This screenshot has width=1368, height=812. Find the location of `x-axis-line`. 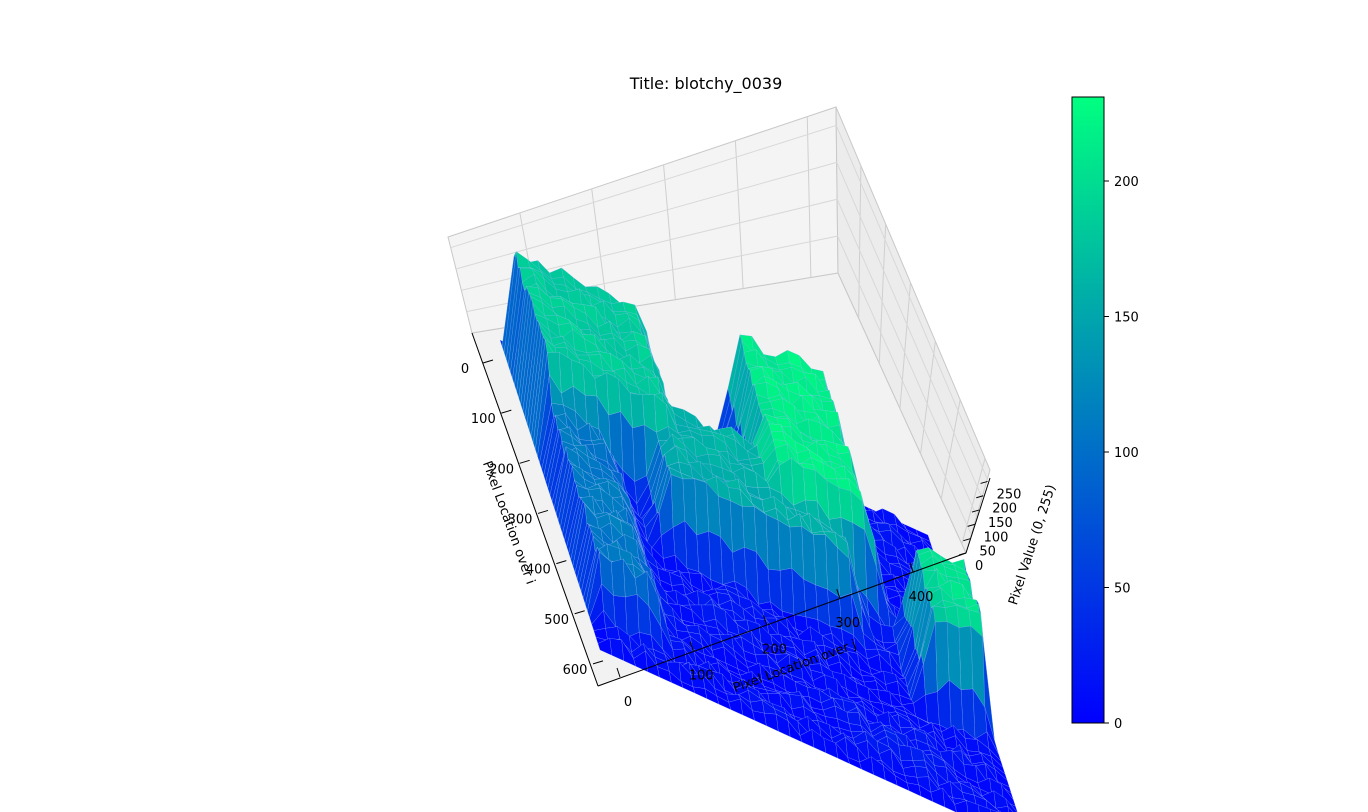

x-axis-line is located at coordinates (535, 509).